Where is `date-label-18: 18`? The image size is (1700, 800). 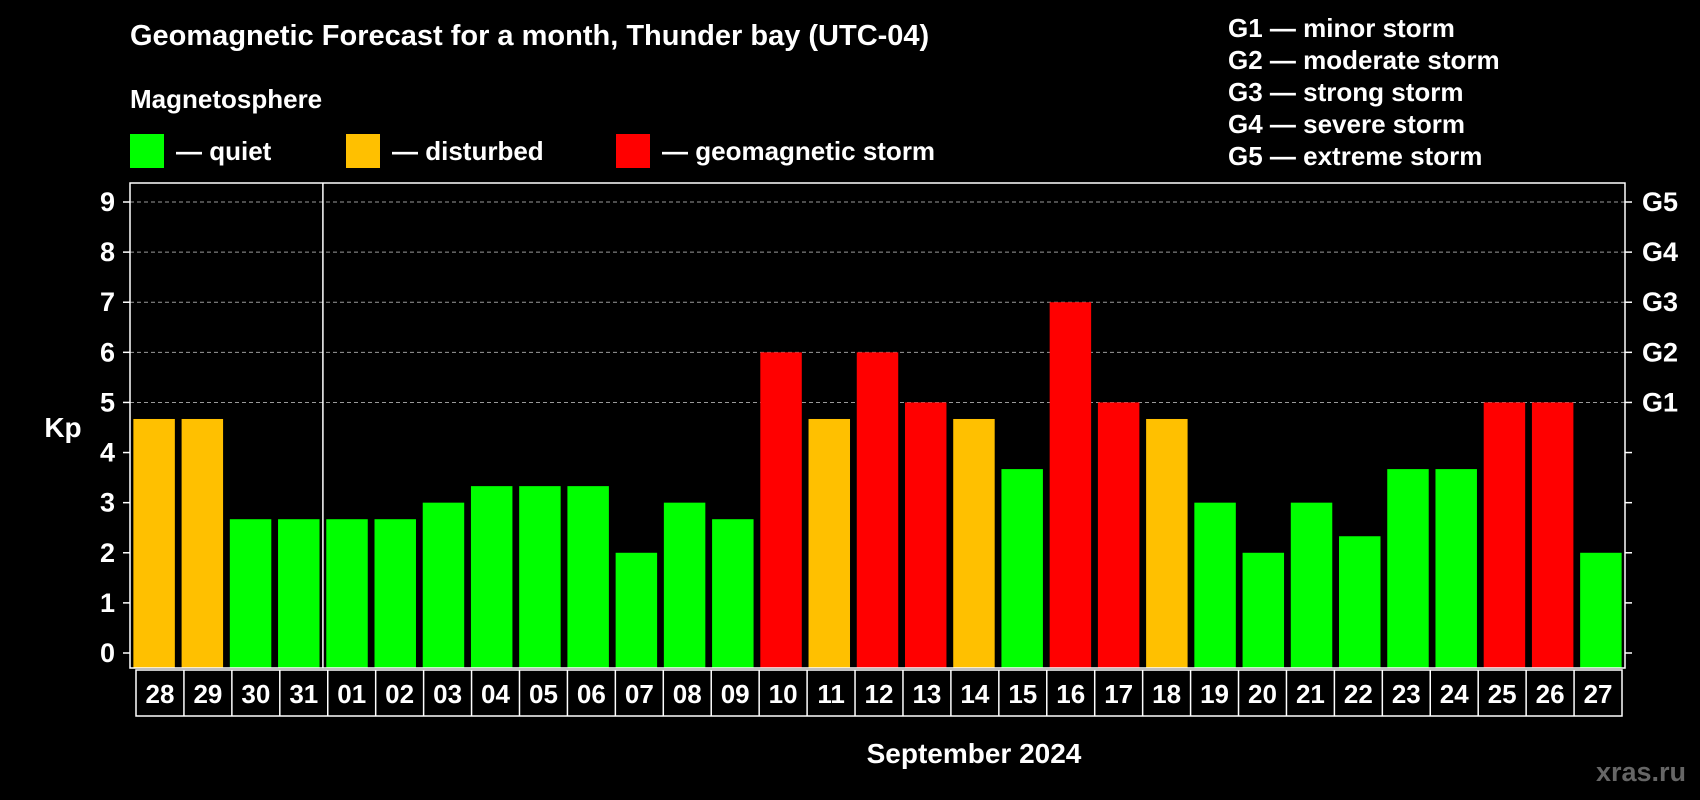 date-label-18: 18 is located at coordinates (1166, 694).